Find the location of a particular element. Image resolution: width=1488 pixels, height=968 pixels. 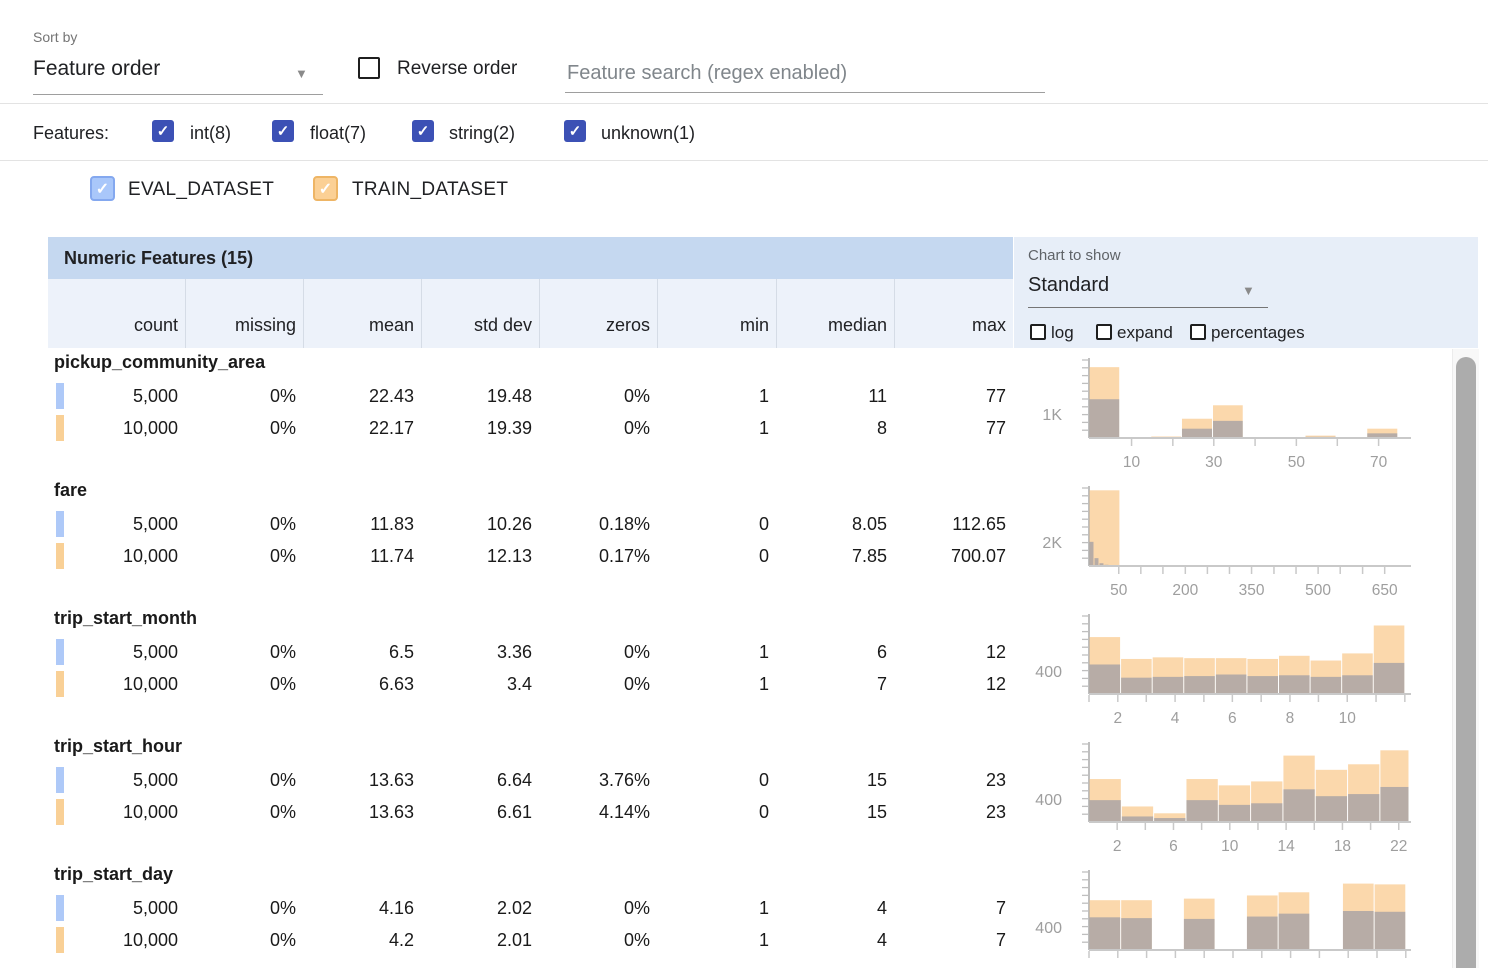

cell-trip_start_day-eval-missing: 0% is located at coordinates (282, 908).